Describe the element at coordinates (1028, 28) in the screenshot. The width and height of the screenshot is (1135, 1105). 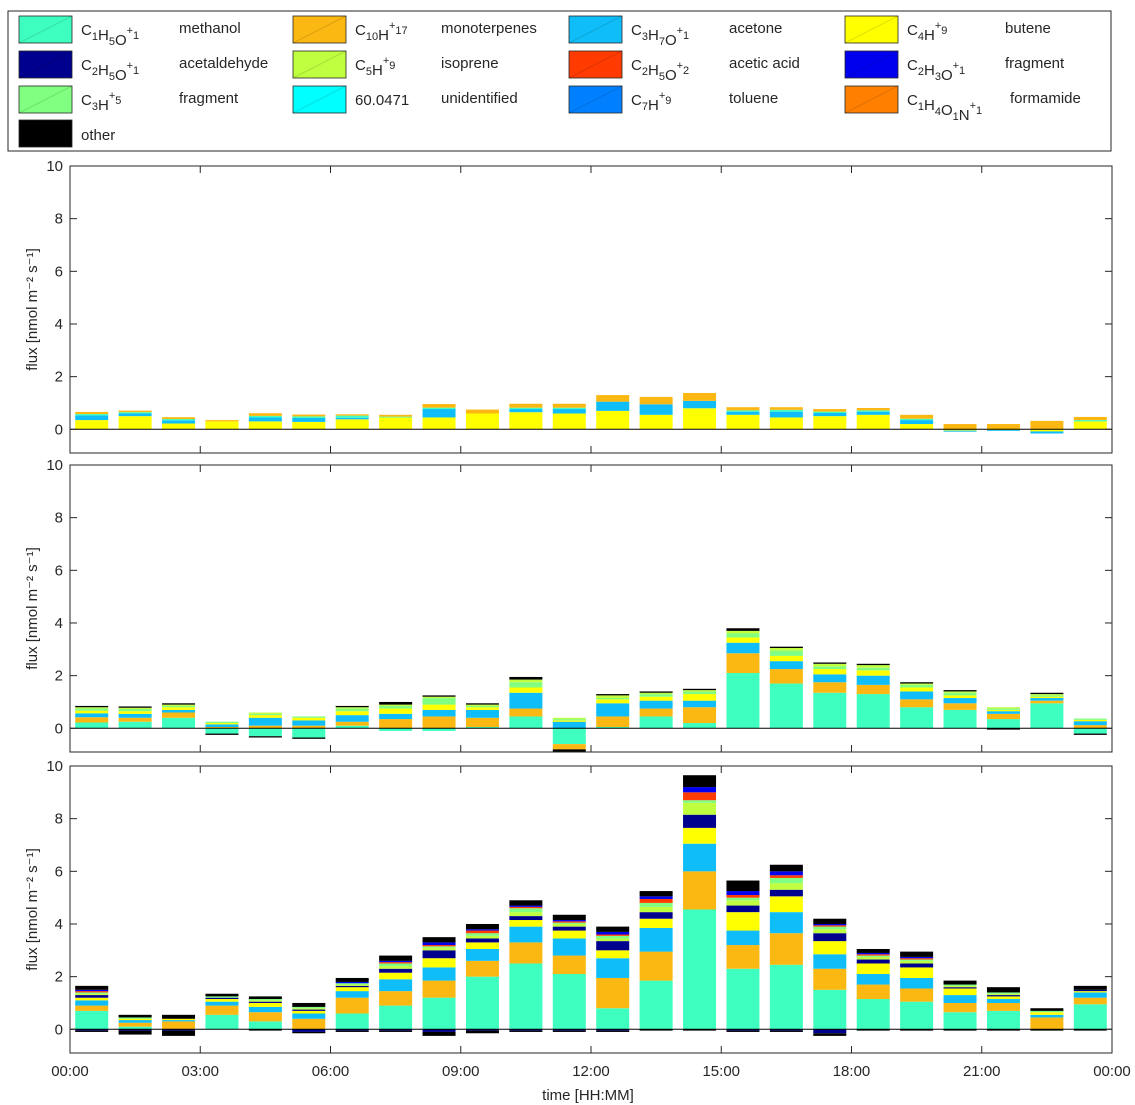
I see `legend-label: butene` at that location.